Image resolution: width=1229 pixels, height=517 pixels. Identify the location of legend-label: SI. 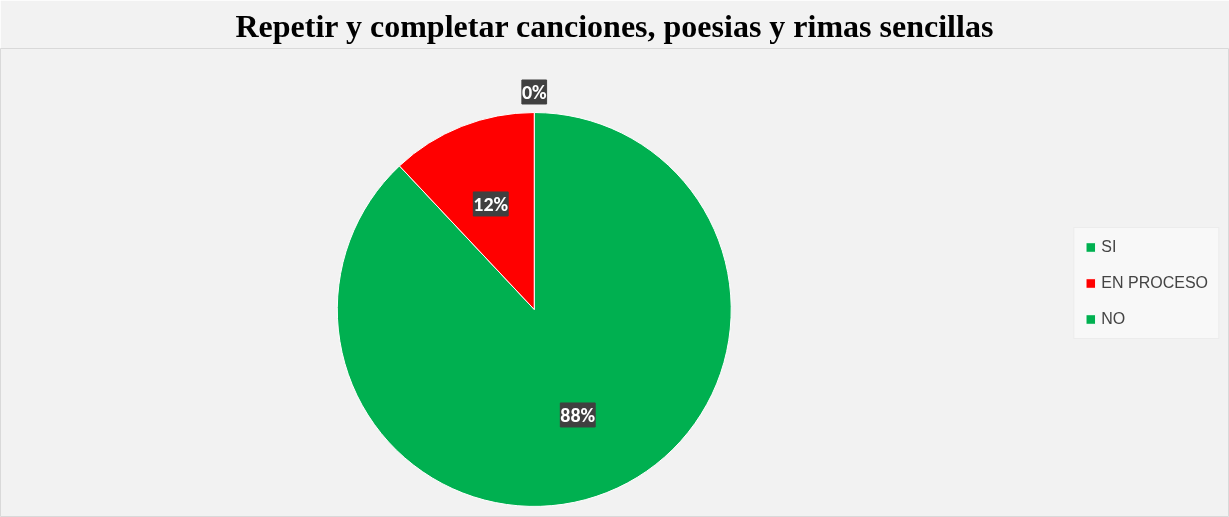
(1109, 246).